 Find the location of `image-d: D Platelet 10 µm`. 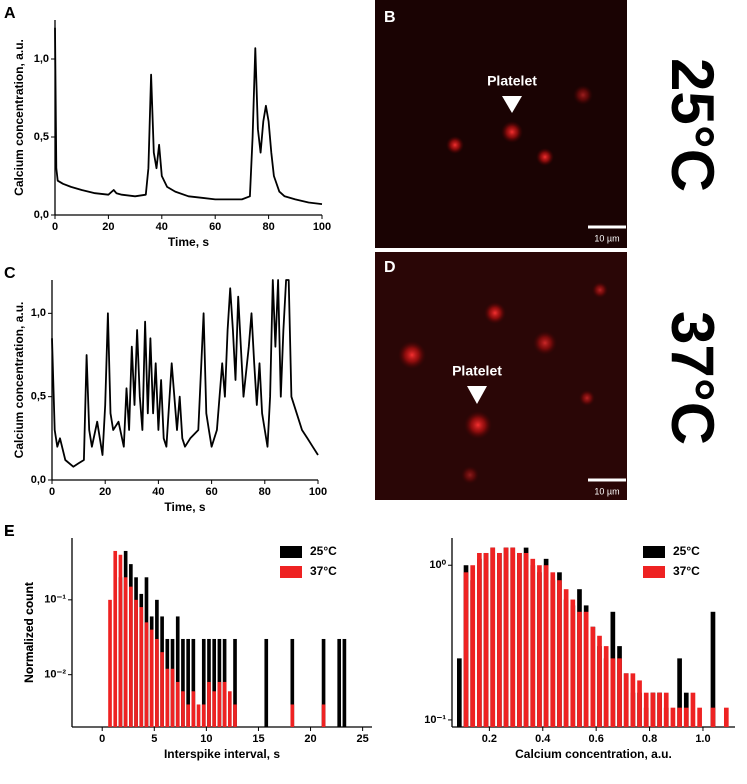

image-d: D Platelet 10 µm is located at coordinates (501, 376).